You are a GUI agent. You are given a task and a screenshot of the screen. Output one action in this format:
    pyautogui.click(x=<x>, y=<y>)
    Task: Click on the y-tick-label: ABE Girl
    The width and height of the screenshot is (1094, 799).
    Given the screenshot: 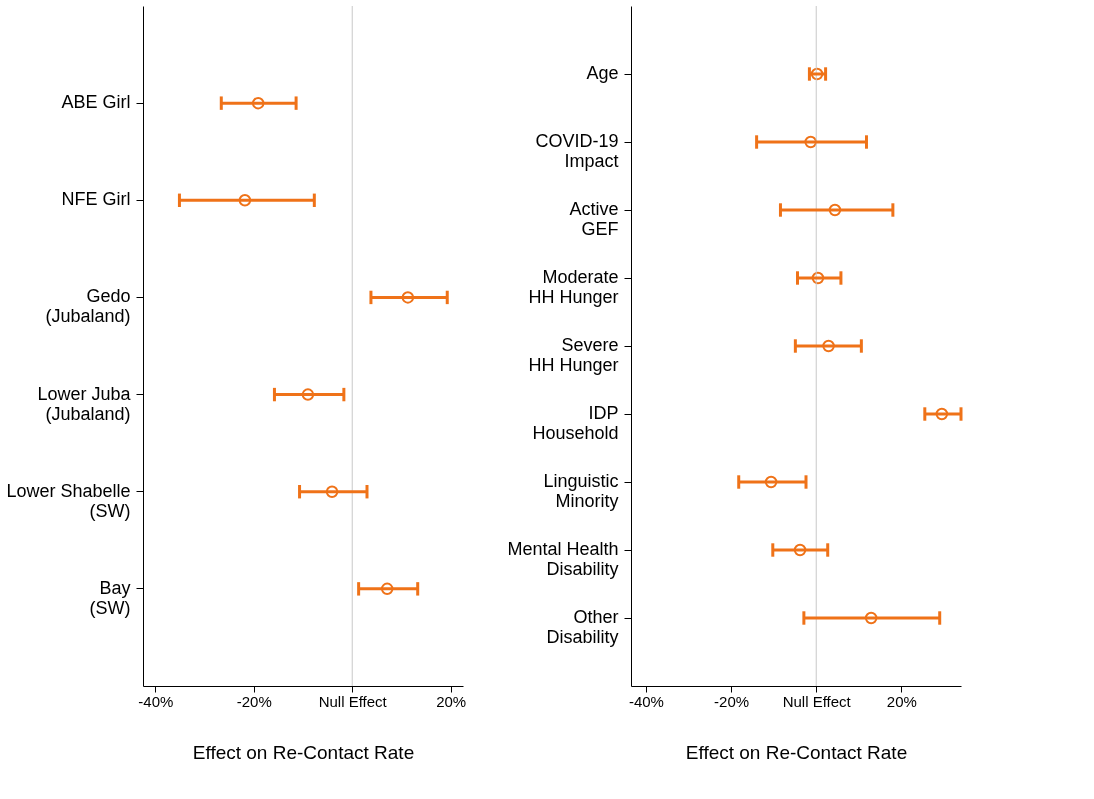 What is the action you would take?
    pyautogui.click(x=96, y=102)
    